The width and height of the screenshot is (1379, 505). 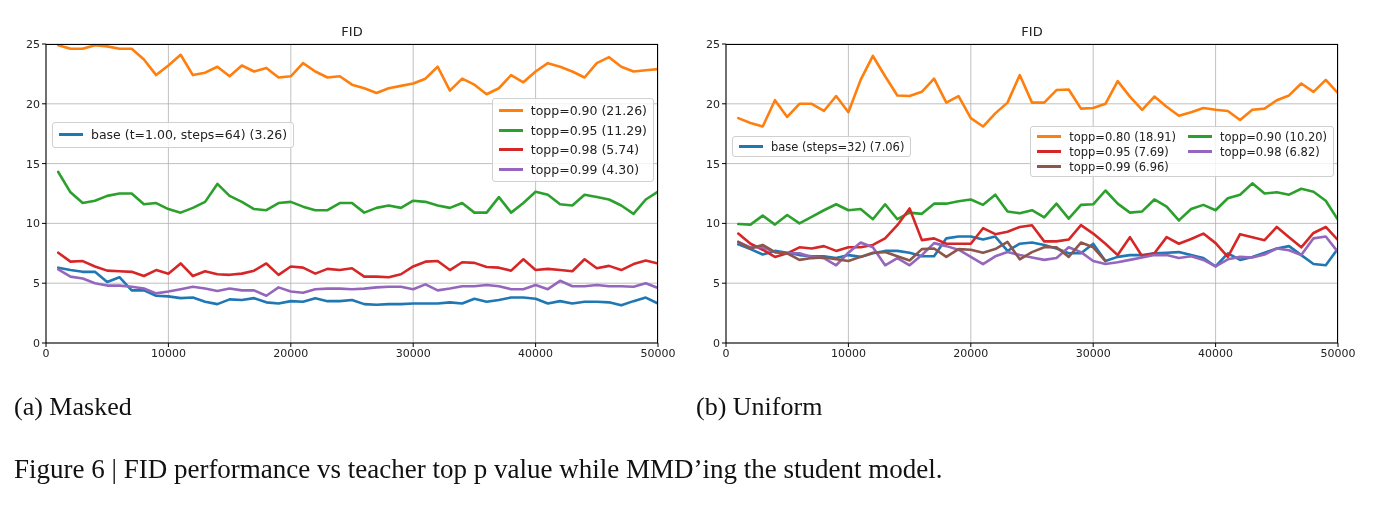 I want to click on legend-label: base (t=1.00, steps=64) (3.26), so click(x=189, y=135).